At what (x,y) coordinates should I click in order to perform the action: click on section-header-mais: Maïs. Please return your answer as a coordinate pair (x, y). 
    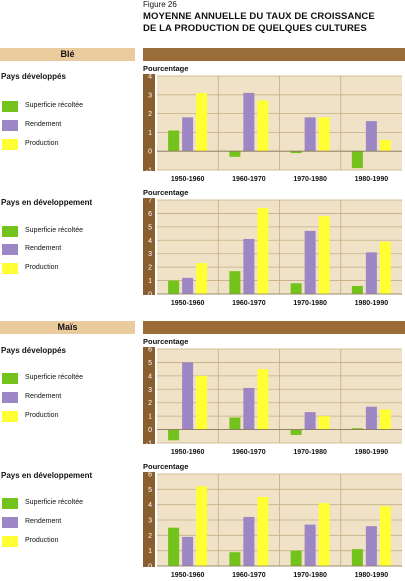
    Looking at the image, I should click on (67, 327).